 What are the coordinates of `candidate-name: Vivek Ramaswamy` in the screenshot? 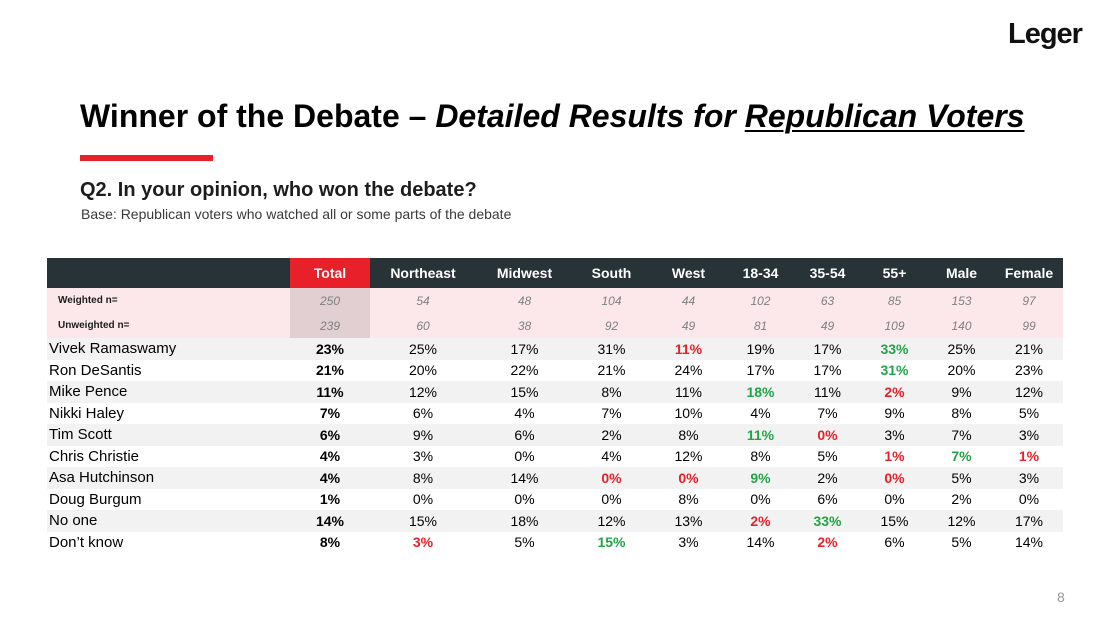 It's located at (113, 349).